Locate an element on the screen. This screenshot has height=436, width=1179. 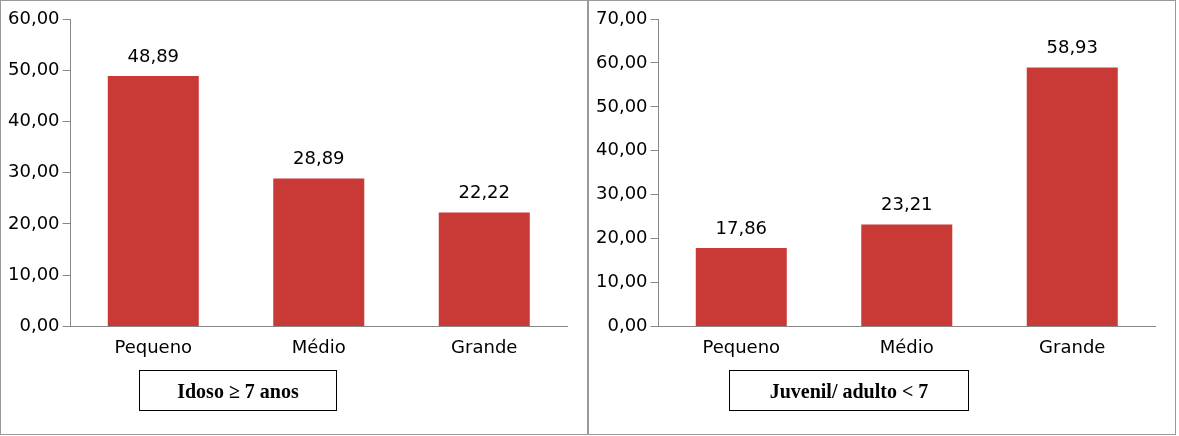
data-label: 17,86 is located at coordinates (741, 227).